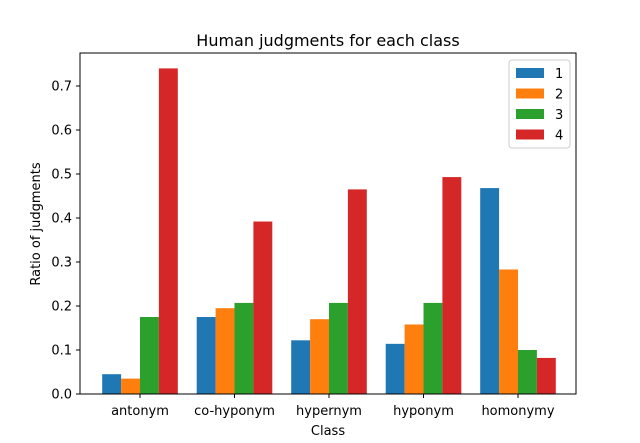 This screenshot has width=640, height=443. Describe the element at coordinates (225, 351) in the screenshot. I see `bar-series-2-co-hyponym` at that location.